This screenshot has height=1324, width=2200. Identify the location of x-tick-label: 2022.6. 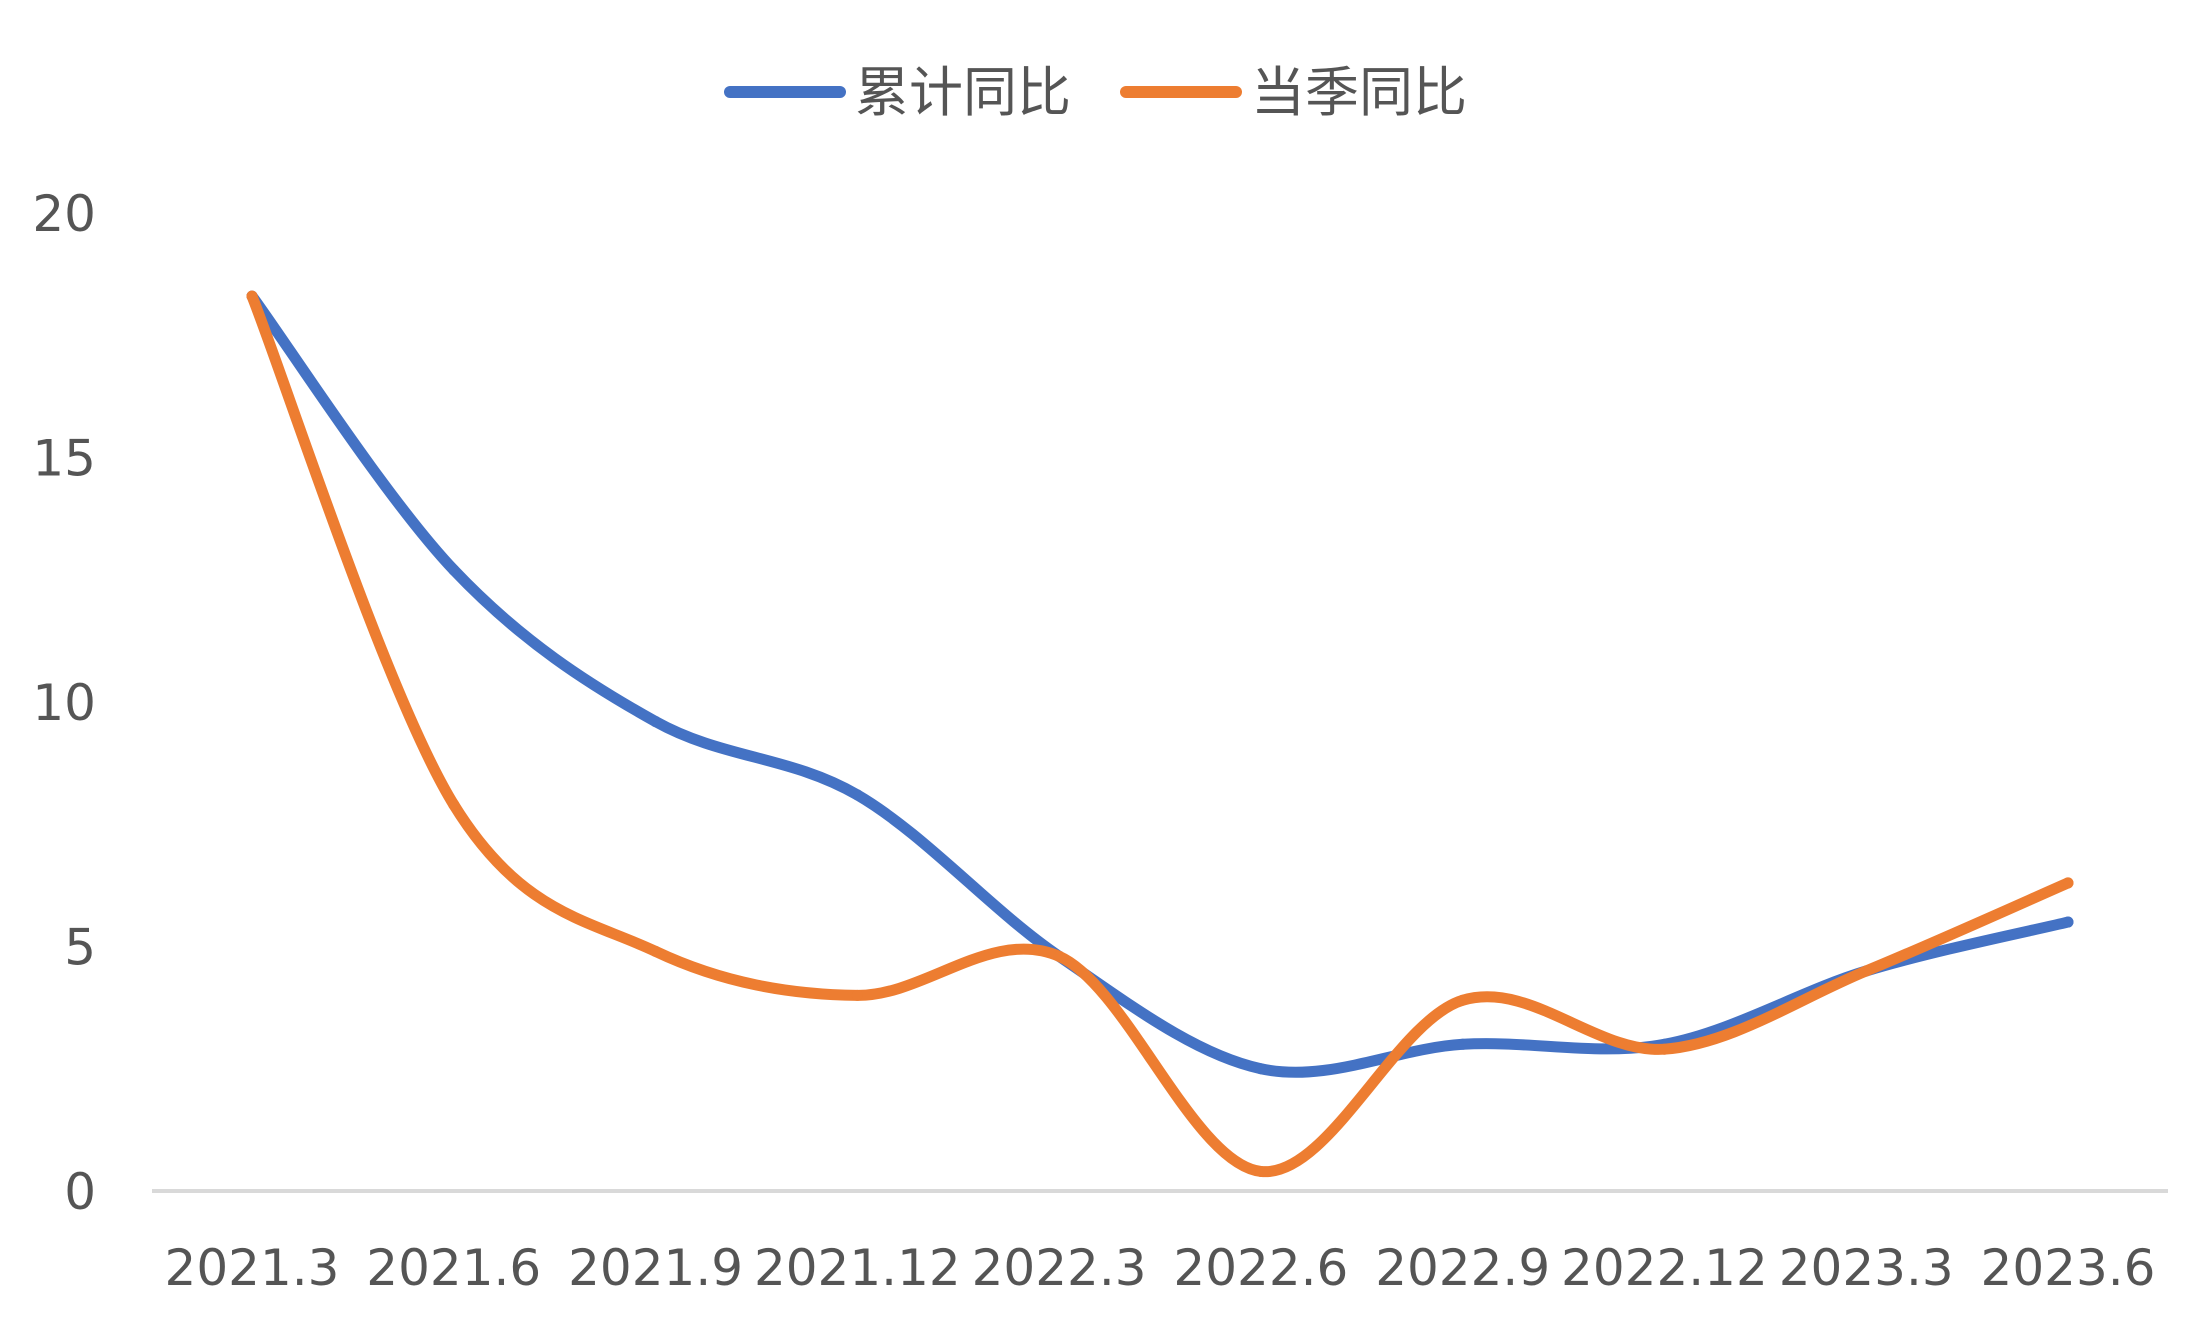
(1260, 1268).